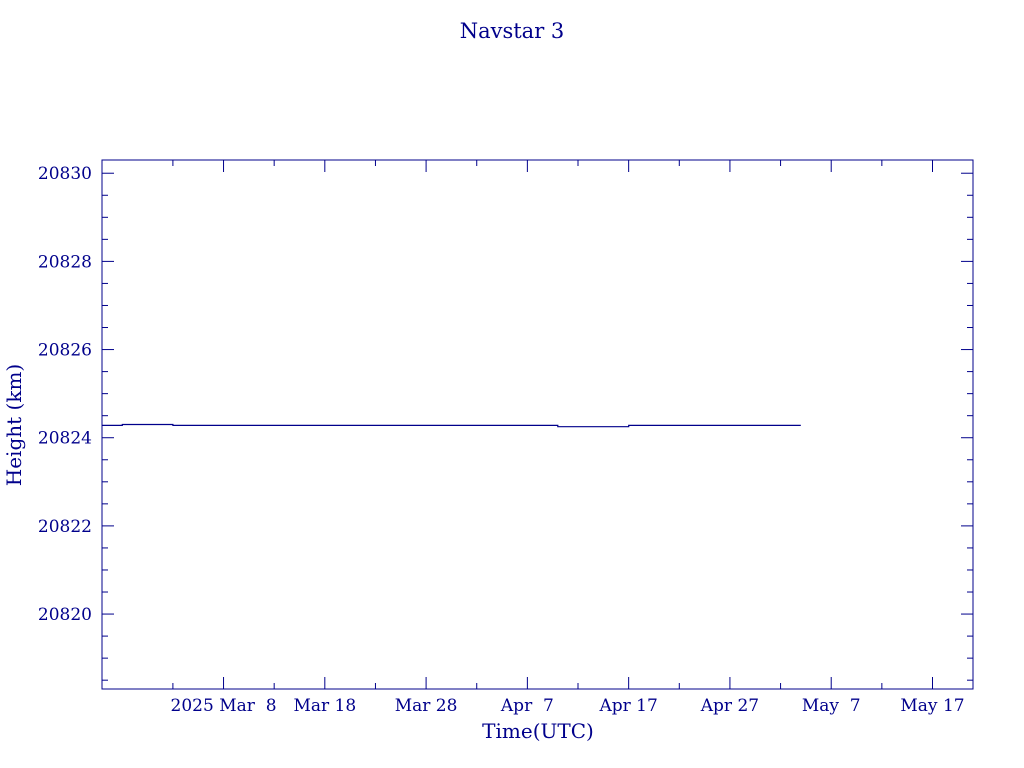 This screenshot has width=1024, height=768. I want to click on x-axis-label: Time(UTC), so click(538, 731).